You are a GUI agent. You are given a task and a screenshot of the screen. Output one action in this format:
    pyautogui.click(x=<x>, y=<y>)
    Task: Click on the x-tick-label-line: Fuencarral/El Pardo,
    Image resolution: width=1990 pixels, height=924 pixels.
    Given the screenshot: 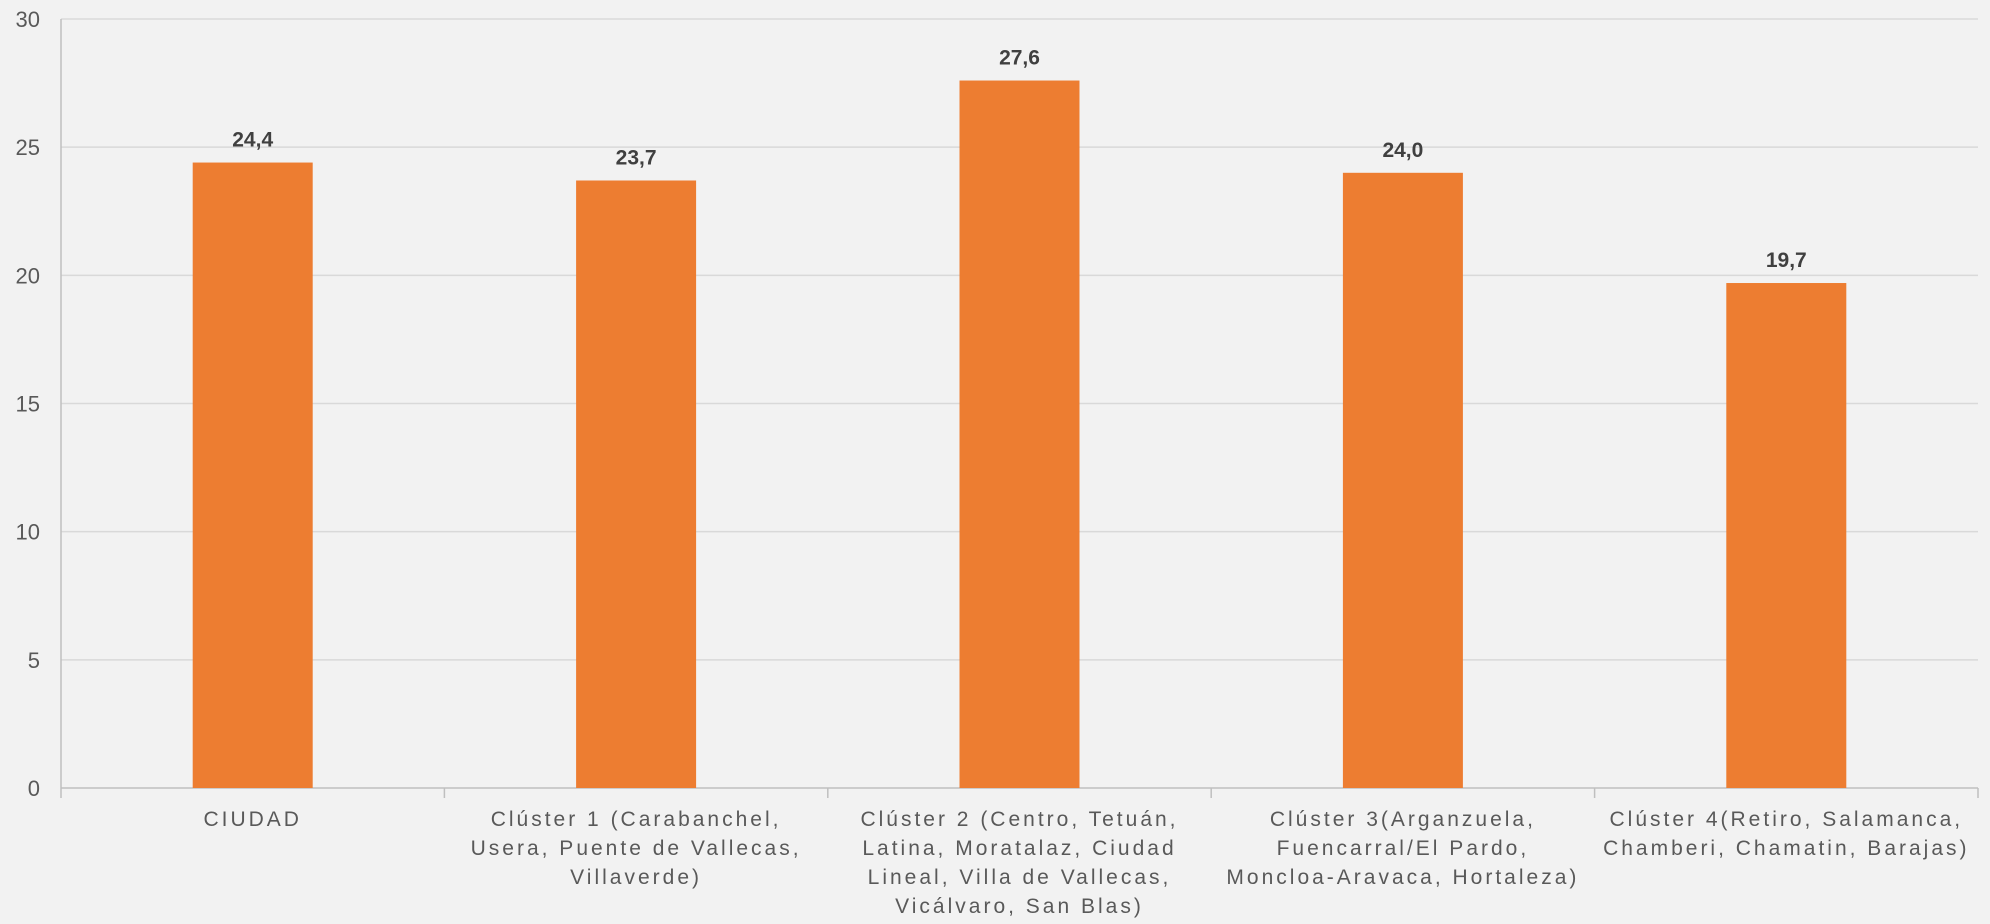 What is the action you would take?
    pyautogui.click(x=1403, y=848)
    